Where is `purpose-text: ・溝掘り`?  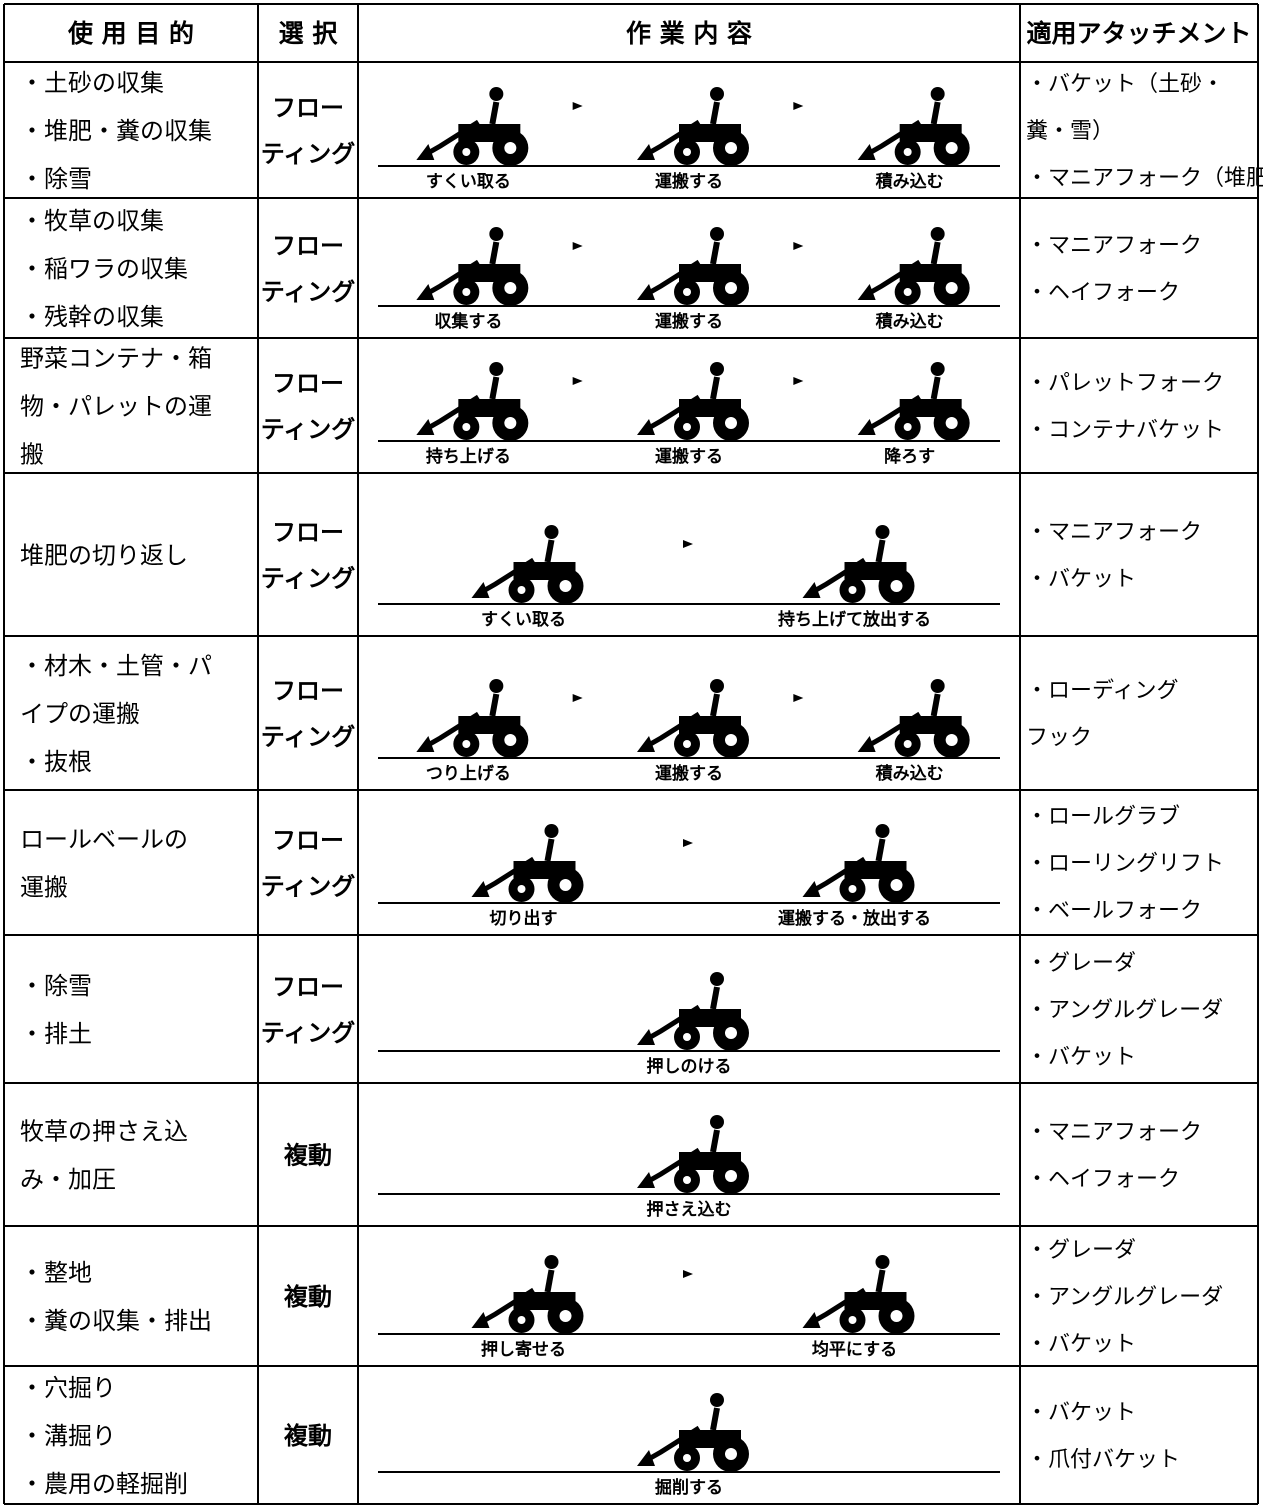
purpose-text: ・溝掘り is located at coordinates (68, 1436).